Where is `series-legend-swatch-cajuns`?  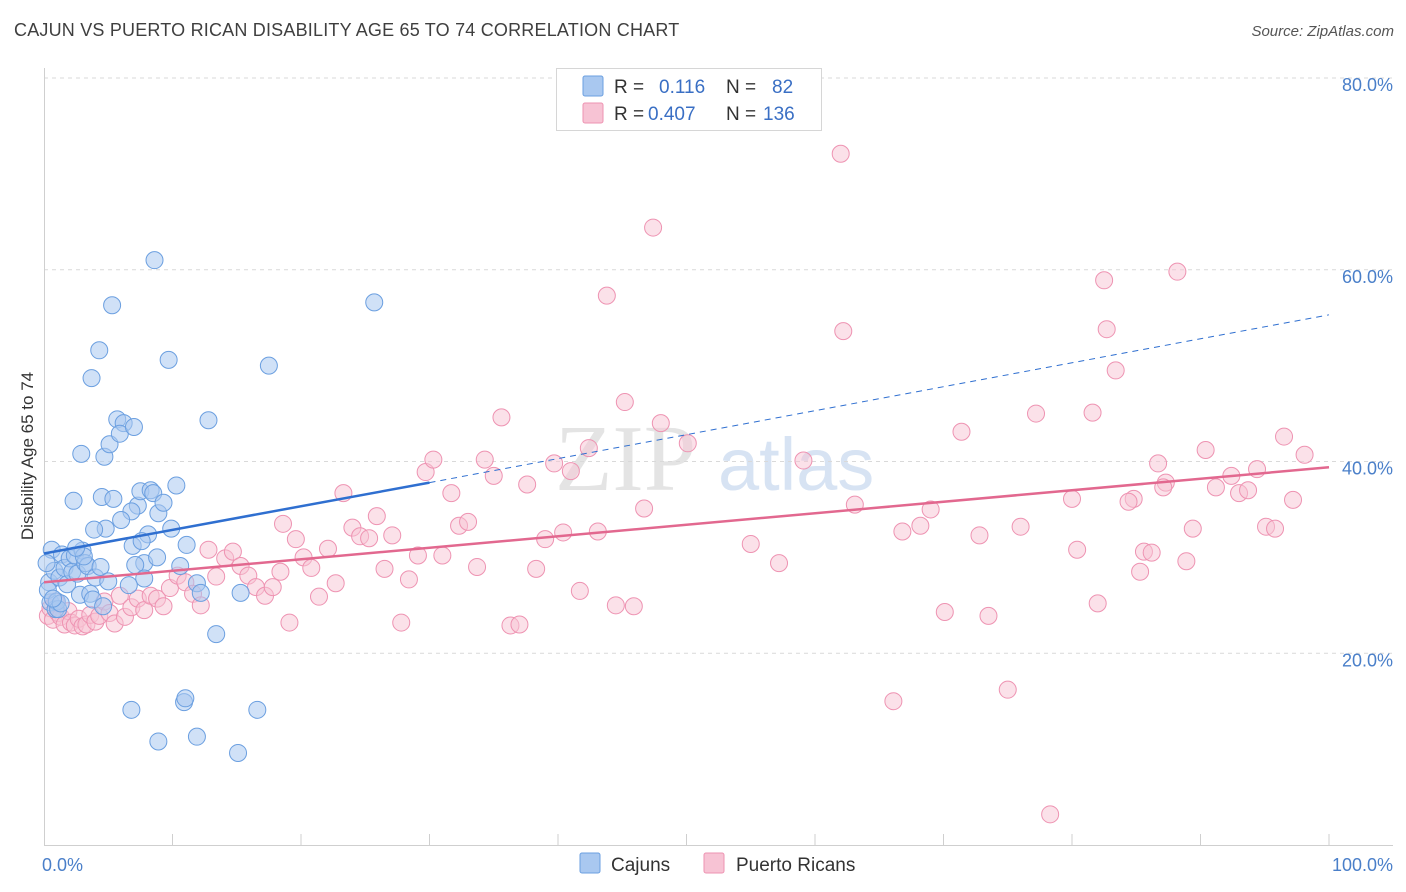 series-legend-swatch-cajuns is located at coordinates (590, 863).